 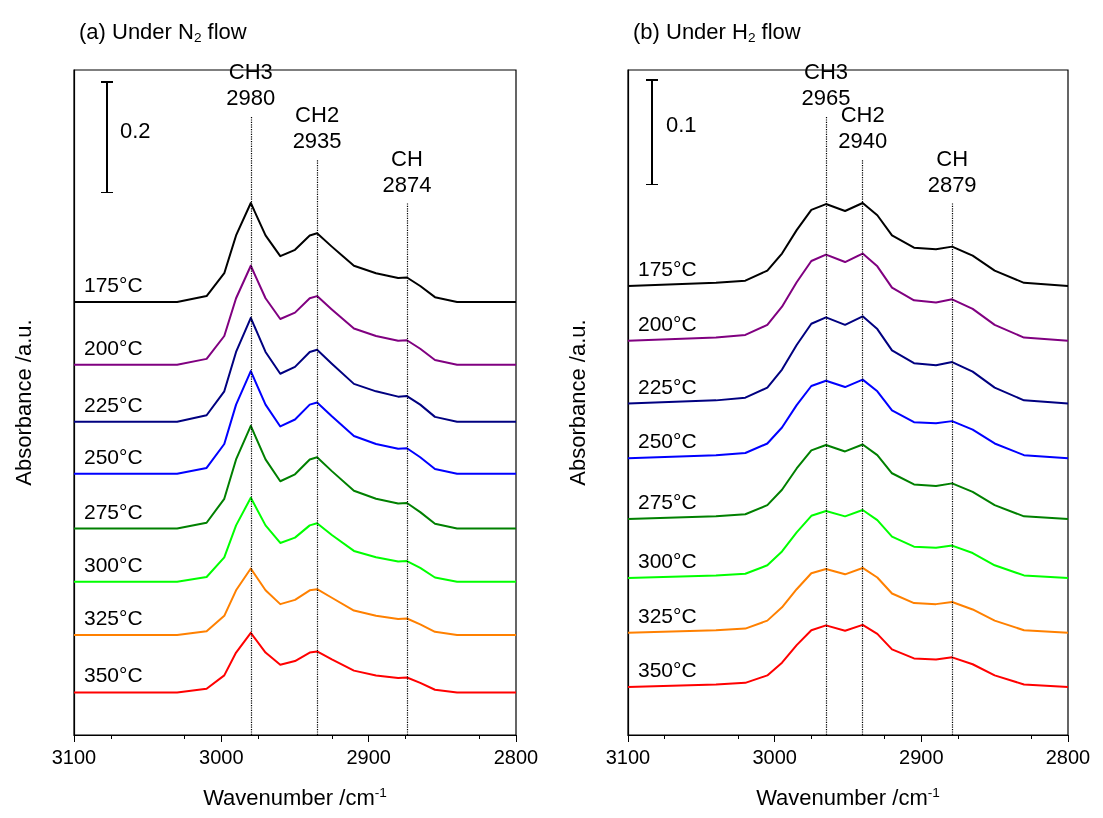 I want to click on ref-line-label: CH2 2935, so click(x=317, y=128).